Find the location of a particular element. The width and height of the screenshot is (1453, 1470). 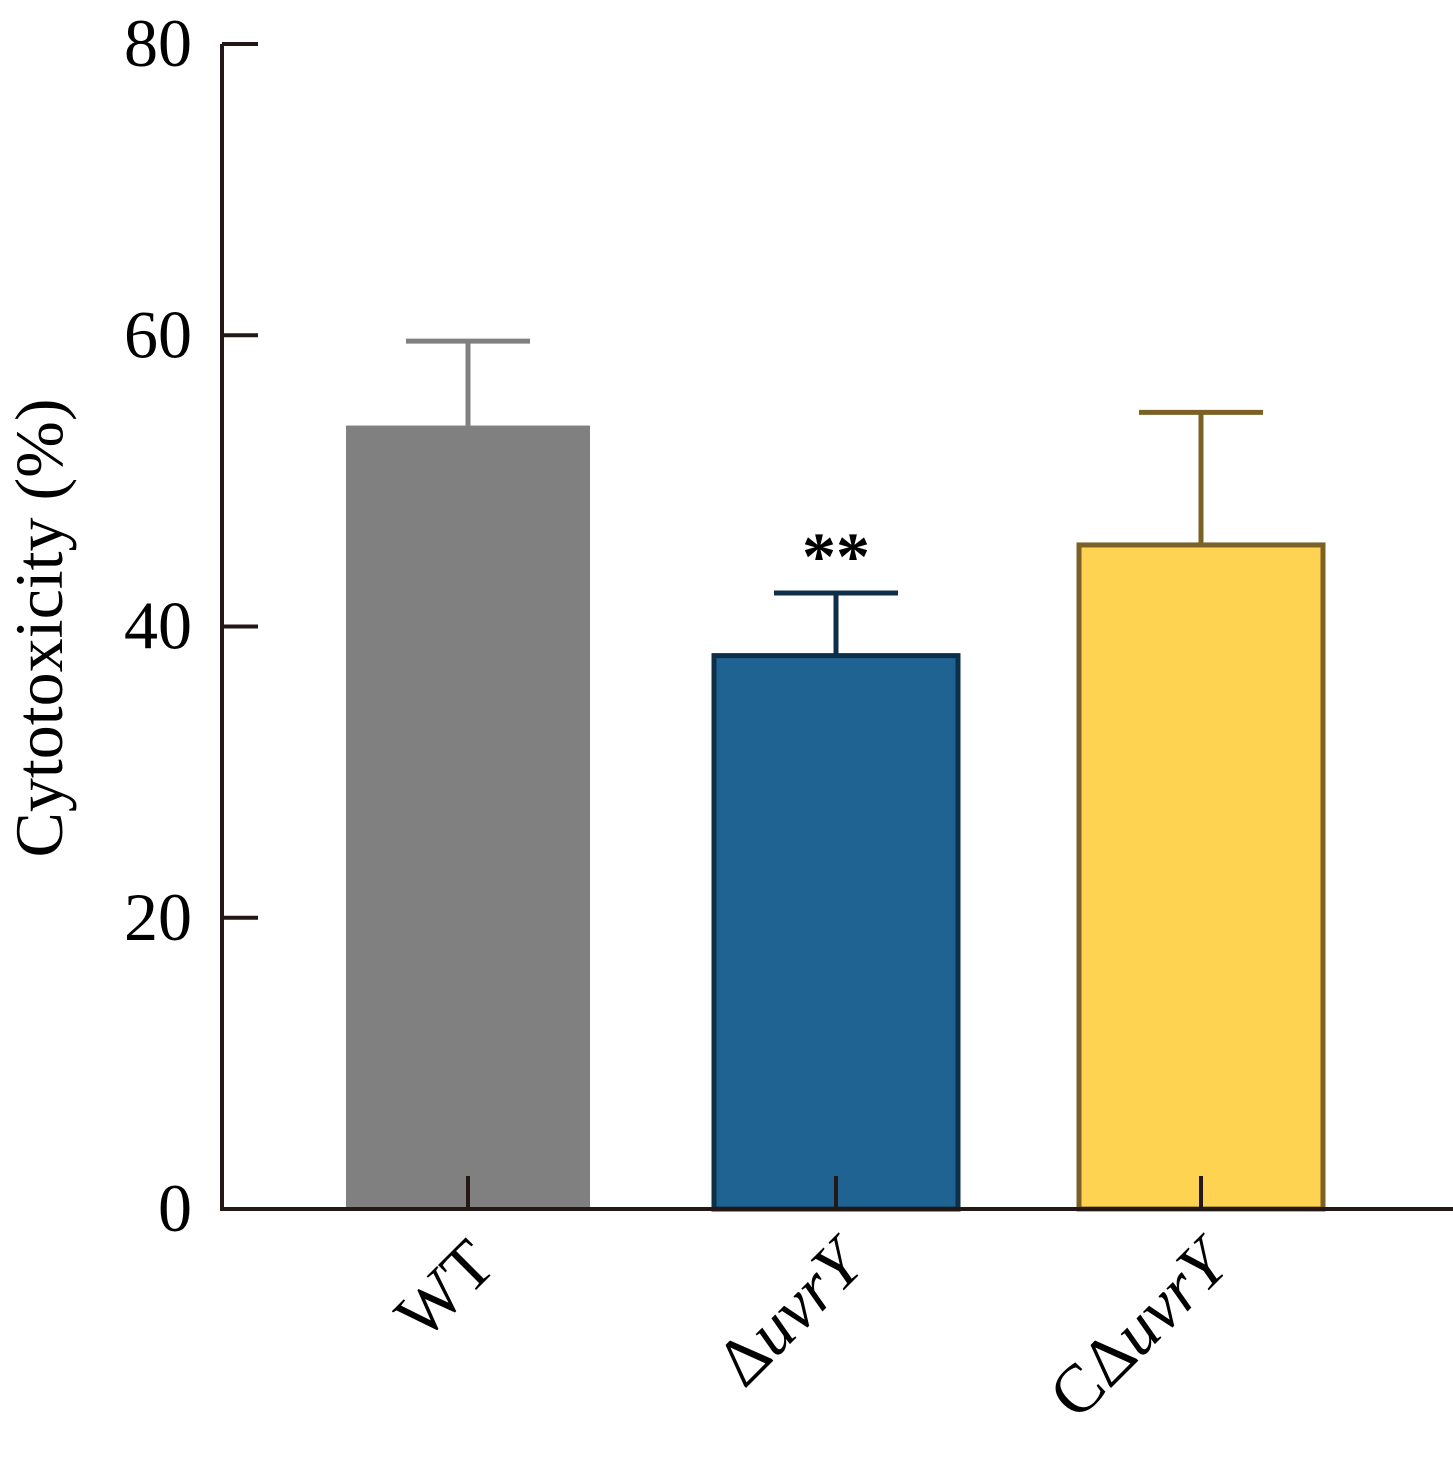

y-ticks: 0 20 40 60 80 is located at coordinates (191, 625).